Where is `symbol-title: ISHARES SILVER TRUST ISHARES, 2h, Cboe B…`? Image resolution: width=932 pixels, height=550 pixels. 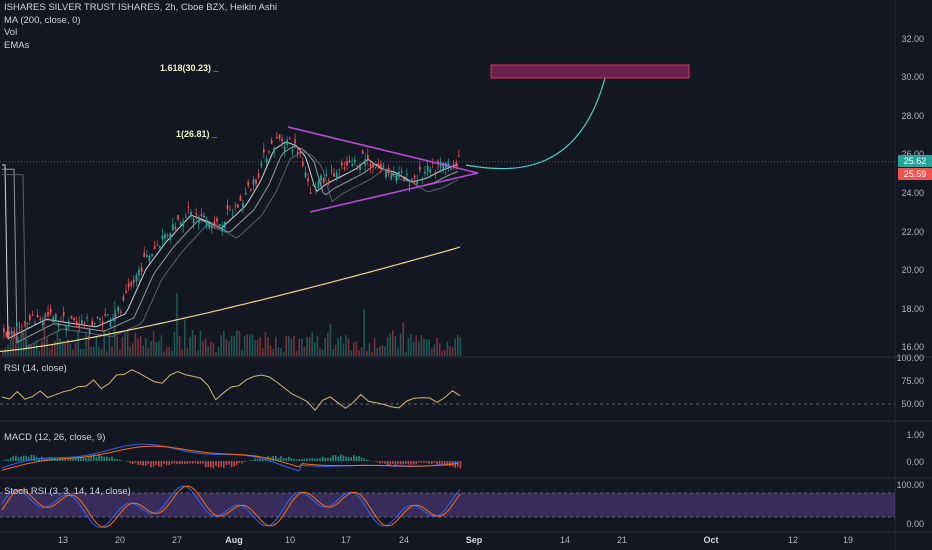 symbol-title: ISHARES SILVER TRUST ISHARES, 2h, Cboe B… is located at coordinates (140, 7).